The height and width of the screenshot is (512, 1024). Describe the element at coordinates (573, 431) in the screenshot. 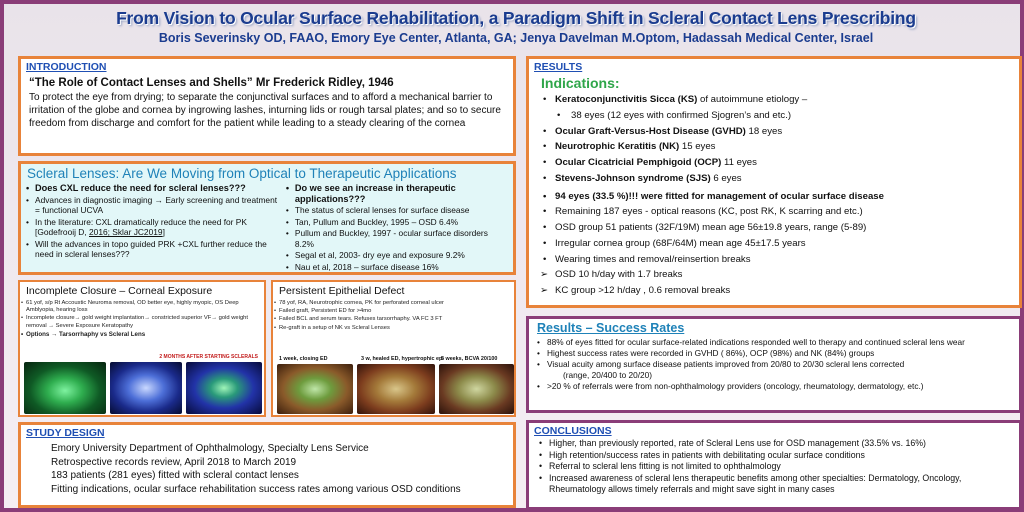

I see `conclusions-heading: CONCLUSIONS` at that location.